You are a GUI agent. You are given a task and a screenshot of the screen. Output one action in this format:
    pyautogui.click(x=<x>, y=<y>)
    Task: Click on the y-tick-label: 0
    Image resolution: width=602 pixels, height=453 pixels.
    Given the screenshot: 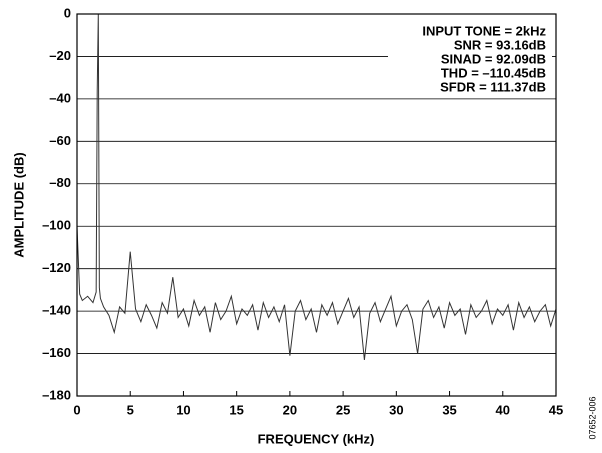 What is the action you would take?
    pyautogui.click(x=67, y=12)
    